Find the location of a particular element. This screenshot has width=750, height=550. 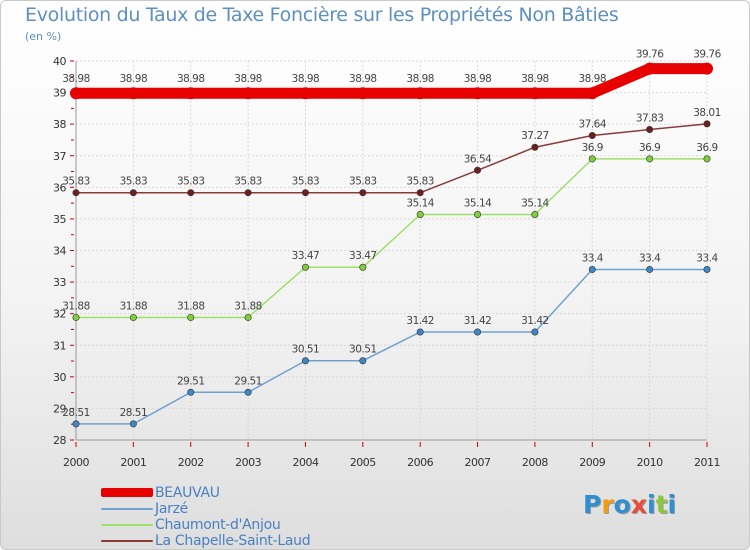

y-tick-label: 32 is located at coordinates (59, 314).